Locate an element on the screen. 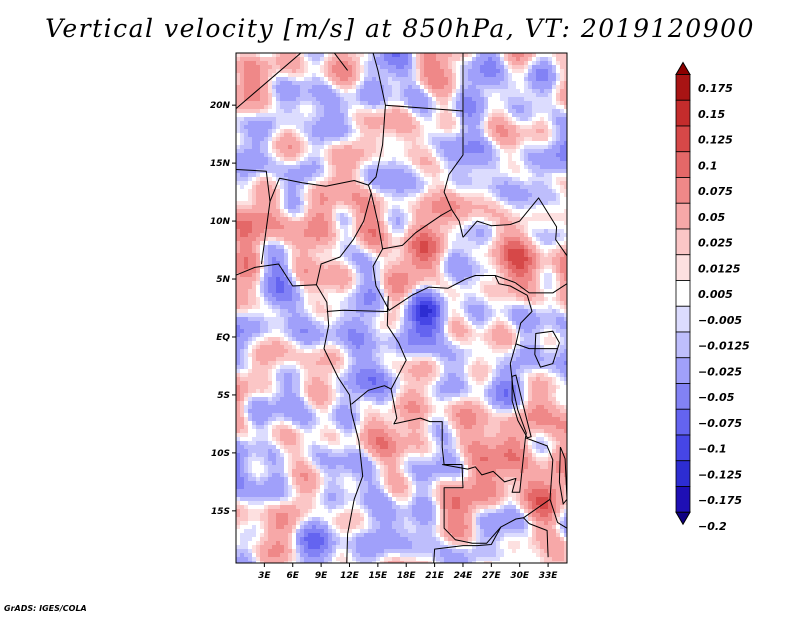  y-tick-label: 15S is located at coordinates (220, 512).